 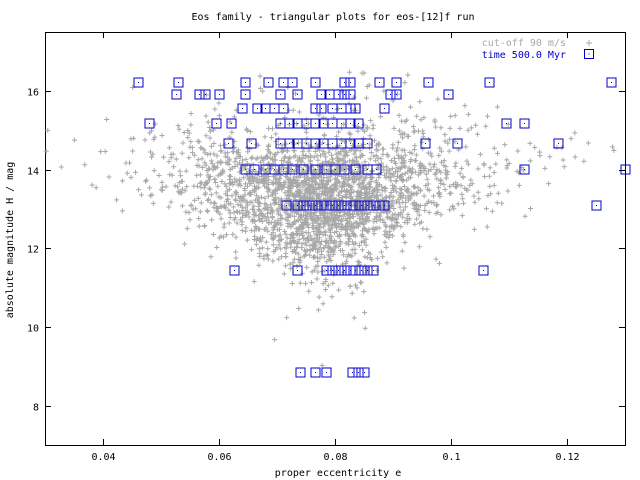 What do you see at coordinates (524, 55) in the screenshot?
I see `legend-label-time: time 500.0 Myr` at bounding box center [524, 55].